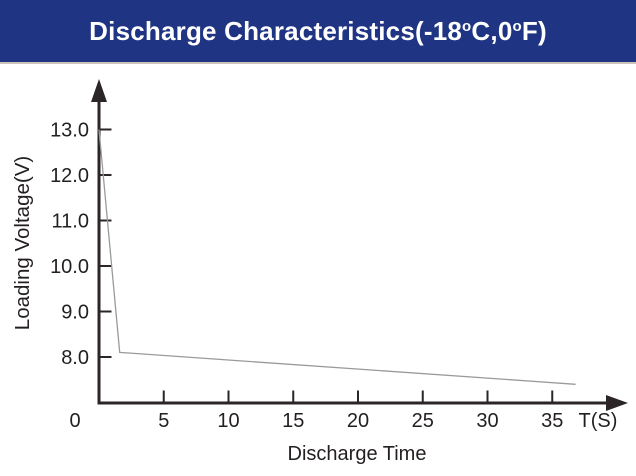  What do you see at coordinates (316, 411) in the screenshot?
I see `x-ticks-group: 0 5 10 15 20 25 30 35` at bounding box center [316, 411].